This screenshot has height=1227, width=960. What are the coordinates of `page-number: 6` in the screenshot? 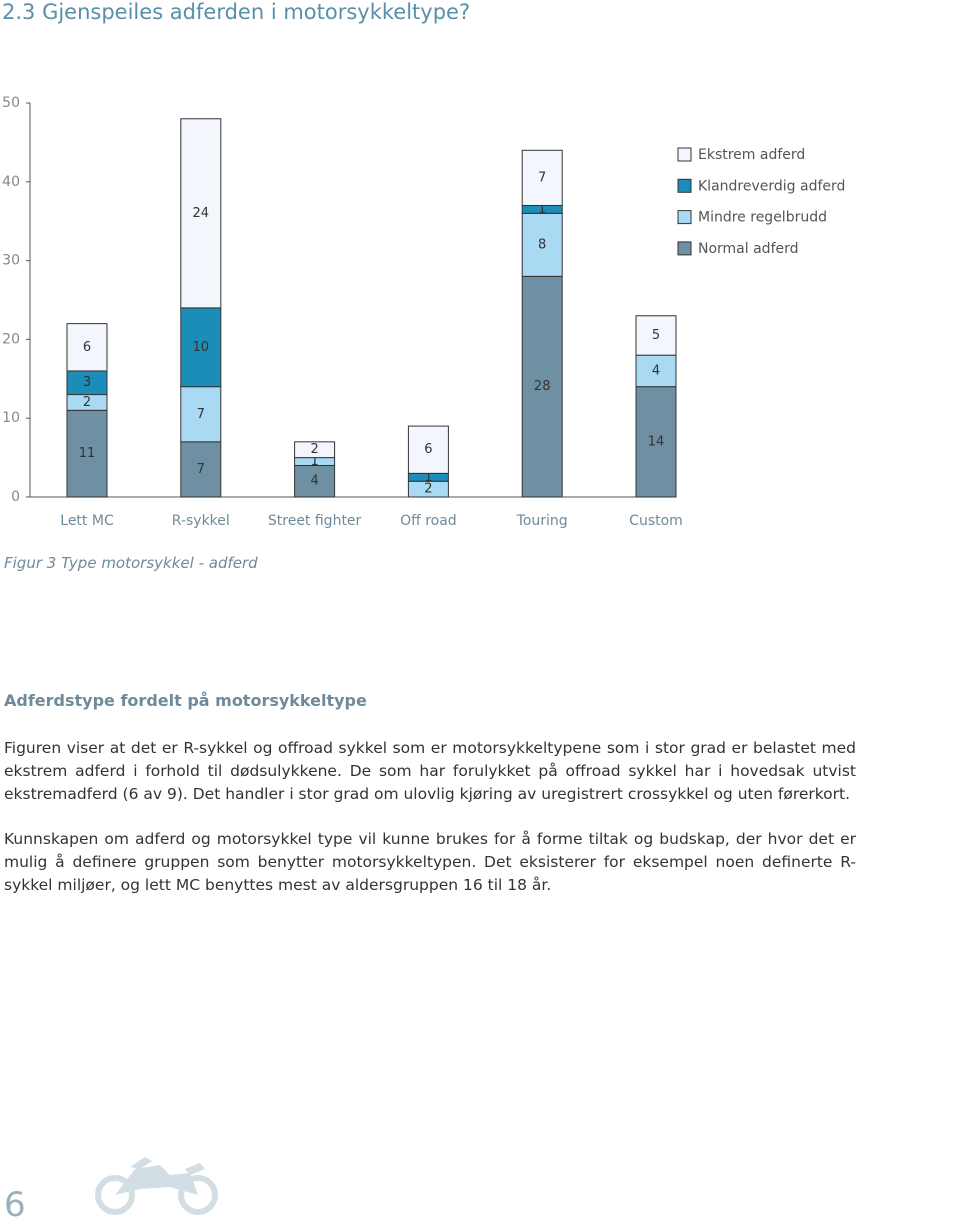 It's located at (15, 1205).